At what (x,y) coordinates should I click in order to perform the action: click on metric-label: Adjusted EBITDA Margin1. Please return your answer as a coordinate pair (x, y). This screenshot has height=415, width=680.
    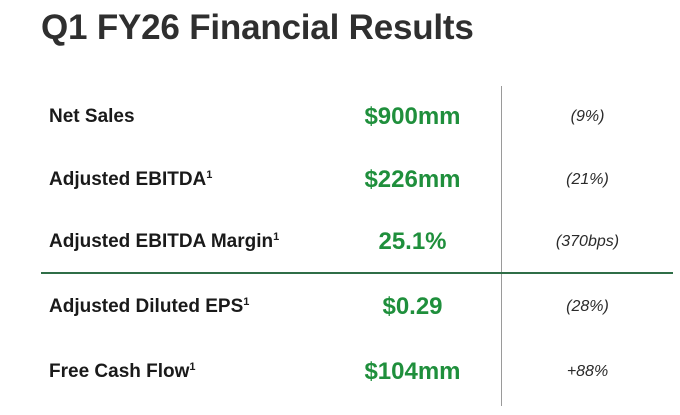
    Looking at the image, I should click on (164, 241).